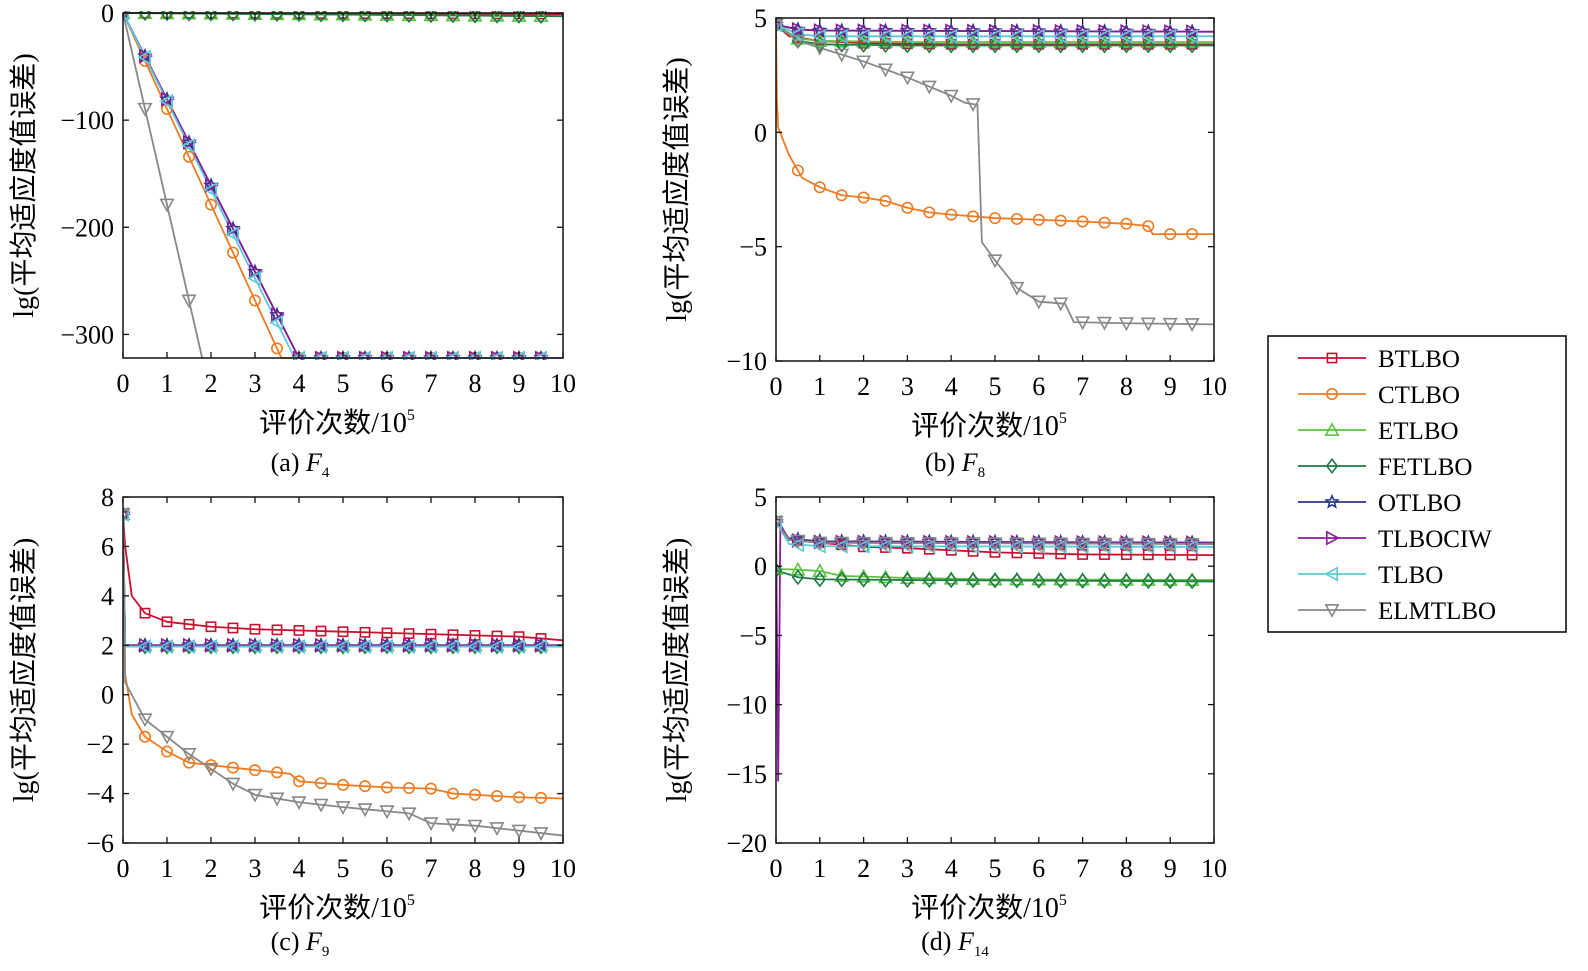 This screenshot has height=971, width=1588. I want to click on legend-label: ELMTLBO, so click(1437, 611).